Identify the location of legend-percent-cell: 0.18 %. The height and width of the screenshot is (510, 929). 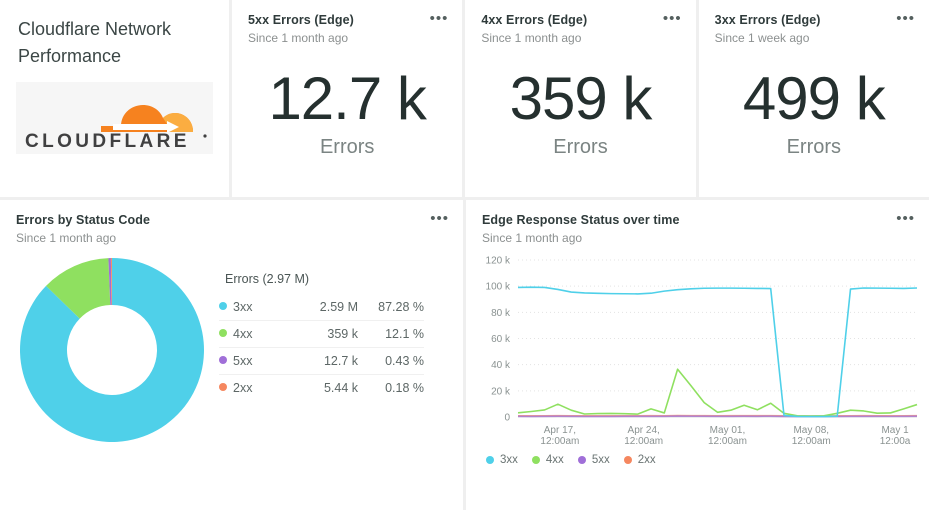
(391, 387).